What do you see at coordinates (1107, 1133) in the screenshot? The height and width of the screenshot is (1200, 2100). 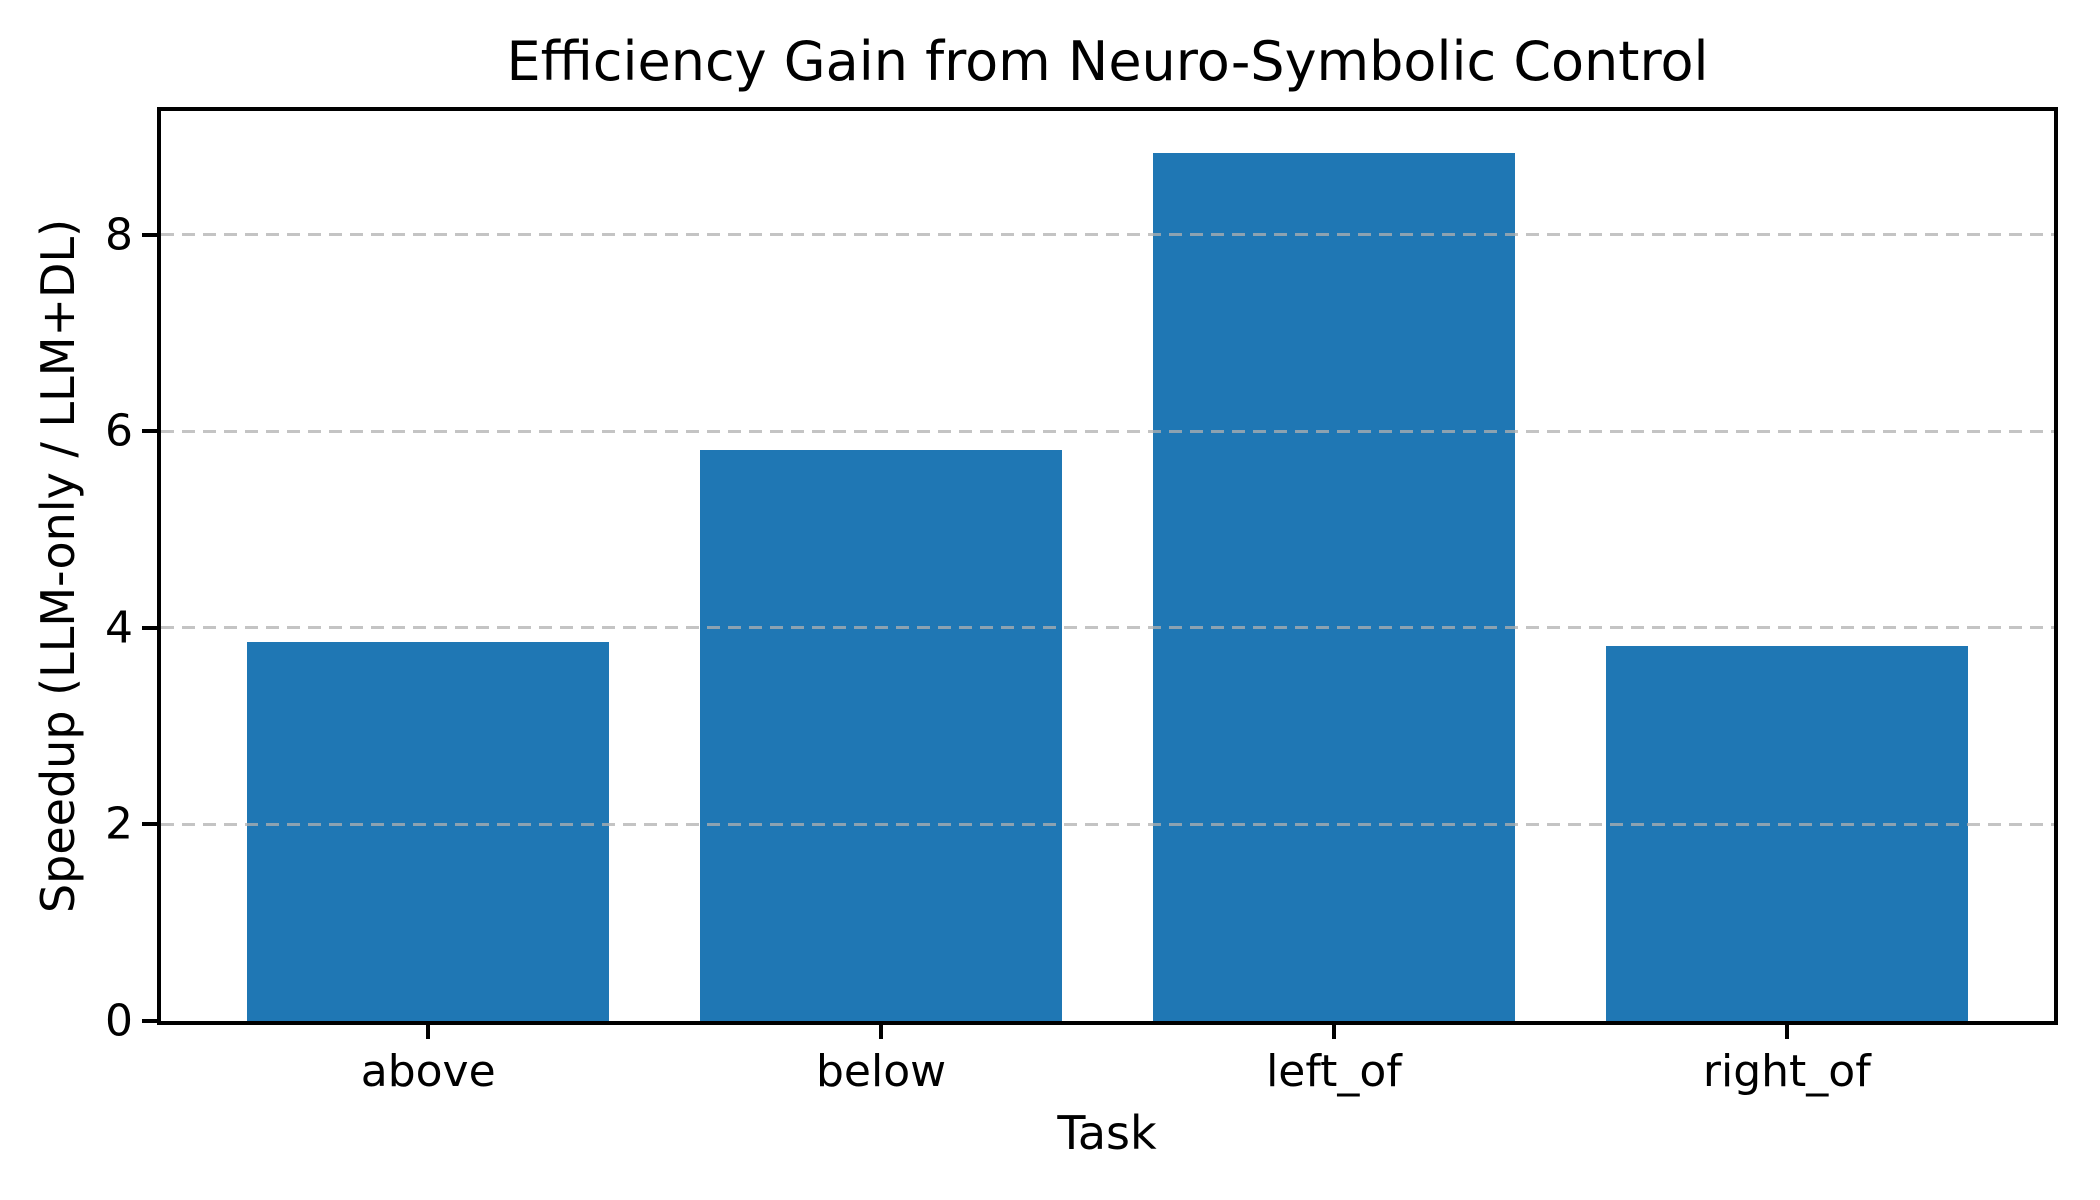 I see `x-axis-label: Task` at bounding box center [1107, 1133].